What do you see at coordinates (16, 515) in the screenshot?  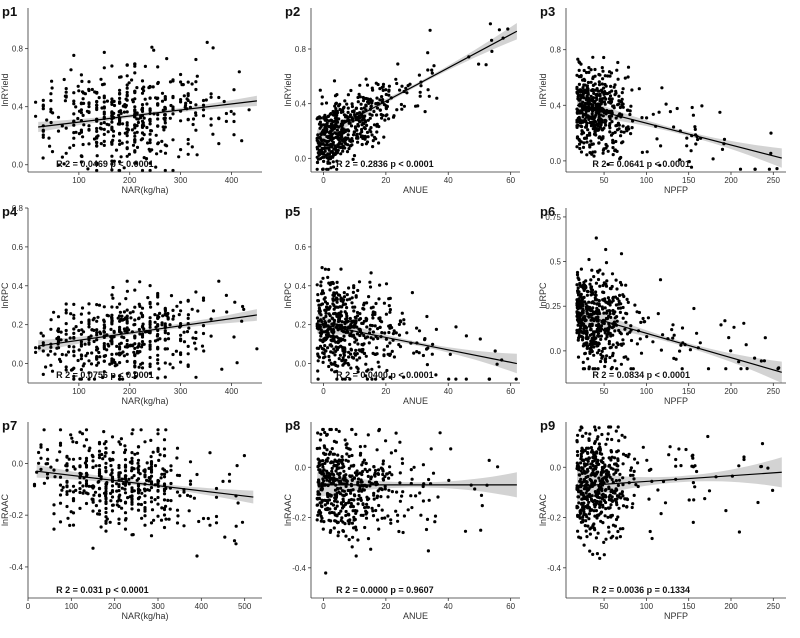 I see `y-tick-label: -0.2` at bounding box center [16, 515].